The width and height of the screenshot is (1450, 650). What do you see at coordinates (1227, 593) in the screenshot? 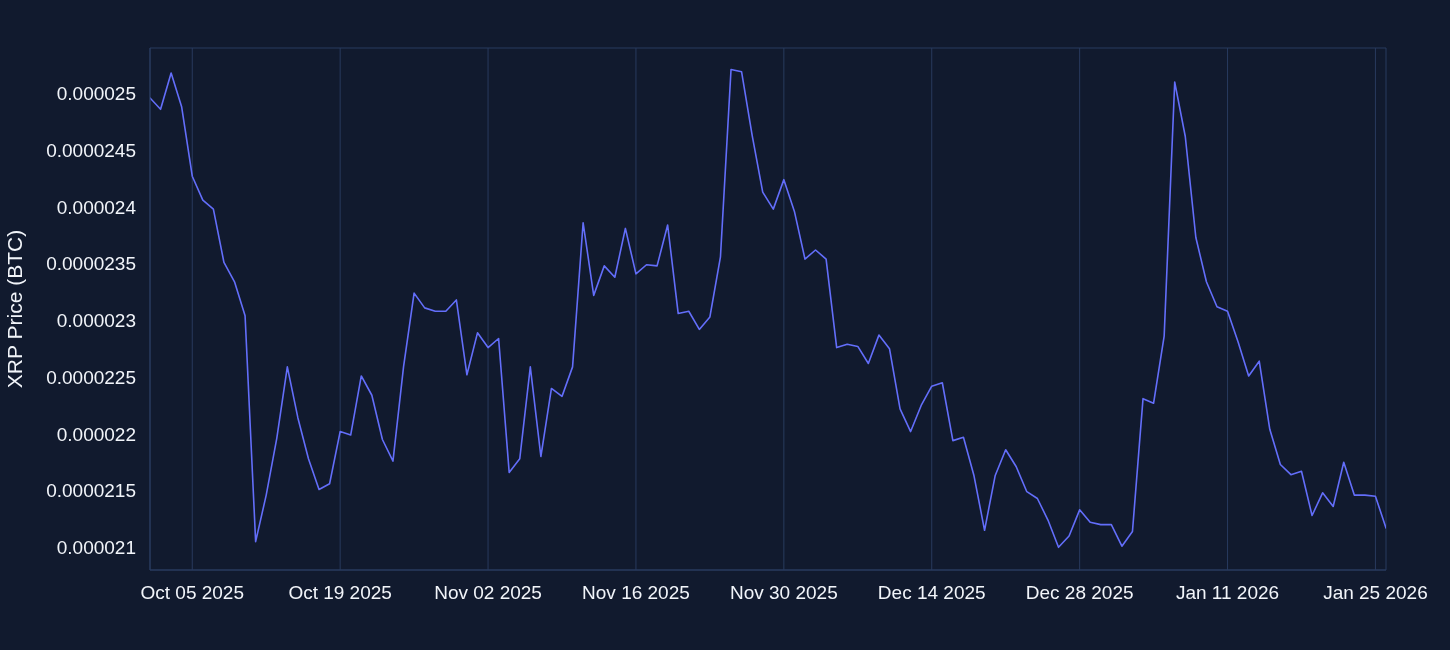
I see `x-tick-label: Jan 11 2026` at bounding box center [1227, 593].